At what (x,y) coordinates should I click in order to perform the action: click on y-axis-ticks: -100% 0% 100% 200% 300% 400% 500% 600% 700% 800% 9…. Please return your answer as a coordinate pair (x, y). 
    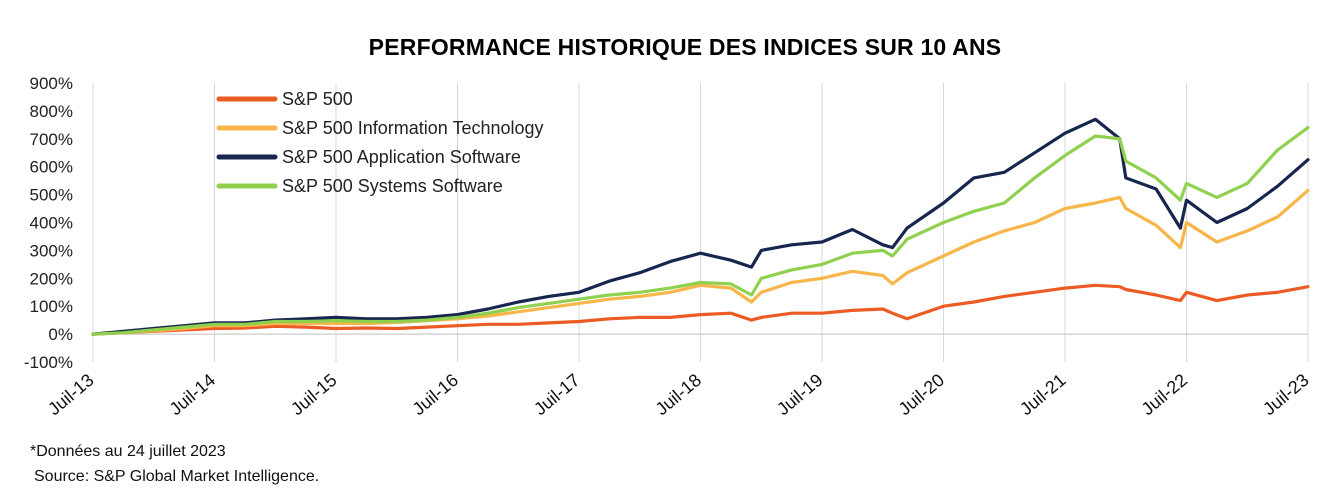
    Looking at the image, I should click on (48, 223).